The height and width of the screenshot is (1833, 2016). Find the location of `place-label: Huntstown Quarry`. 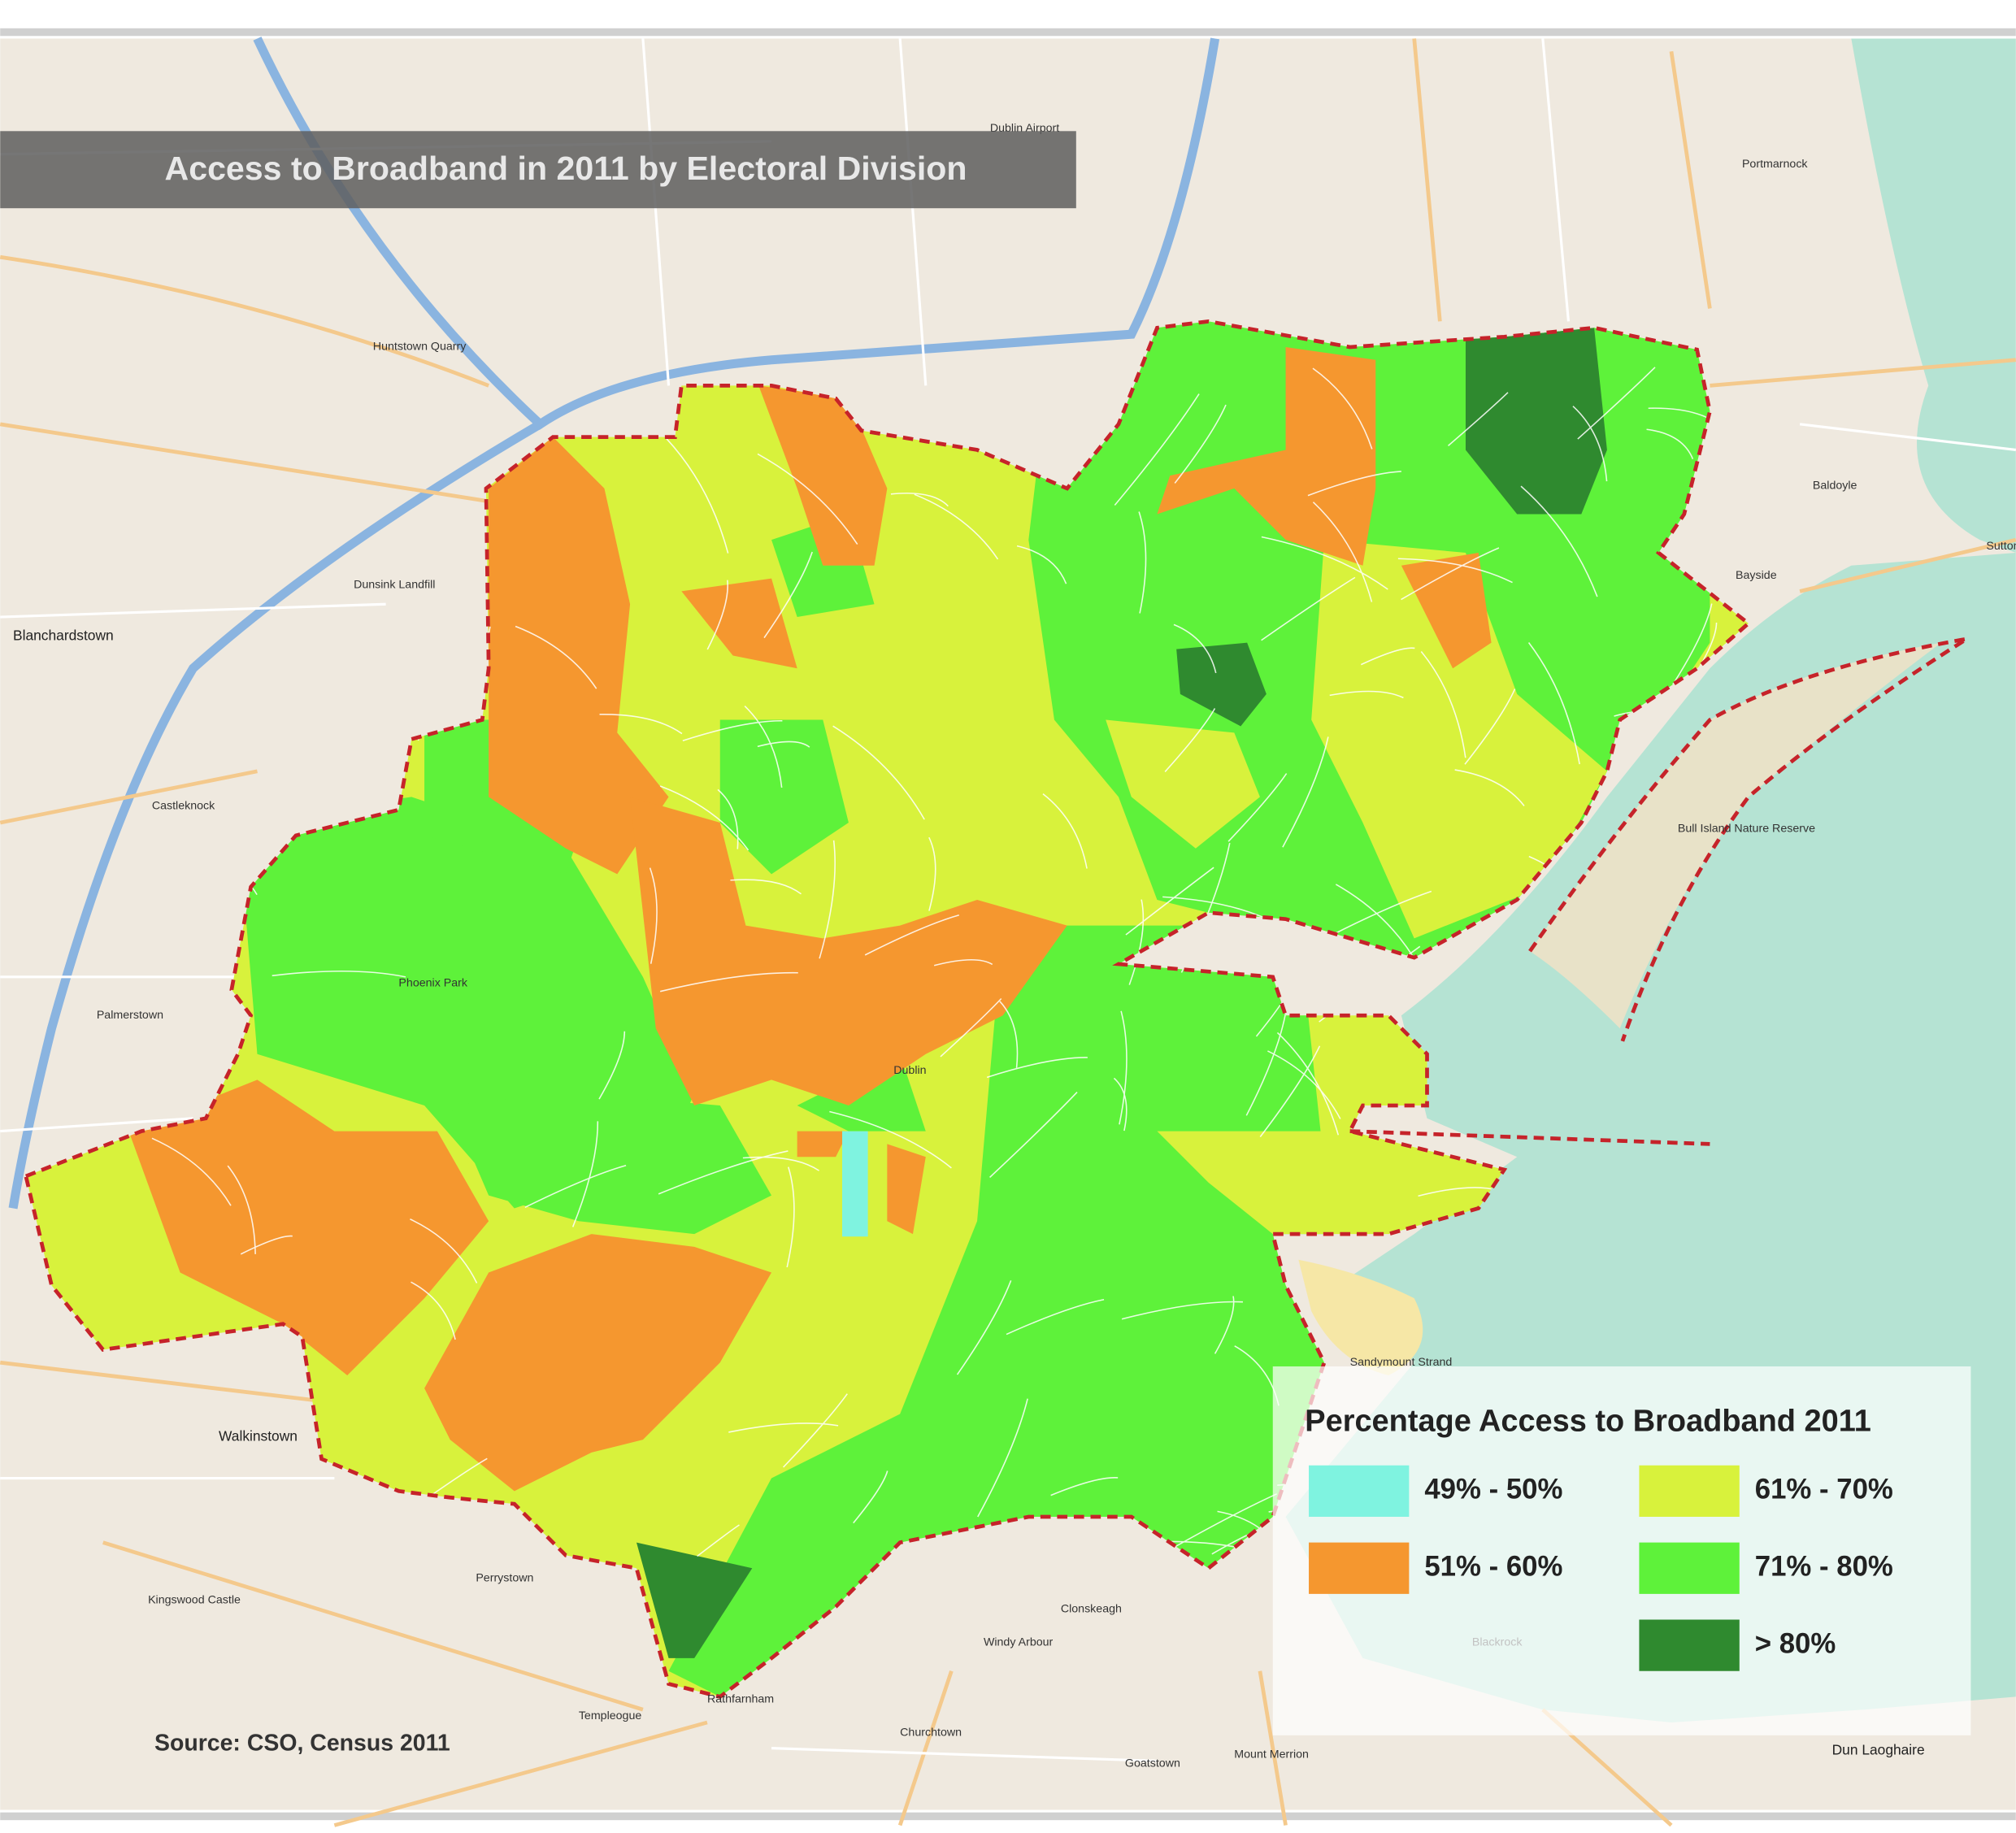

place-label: Huntstown Quarry is located at coordinates (420, 347).